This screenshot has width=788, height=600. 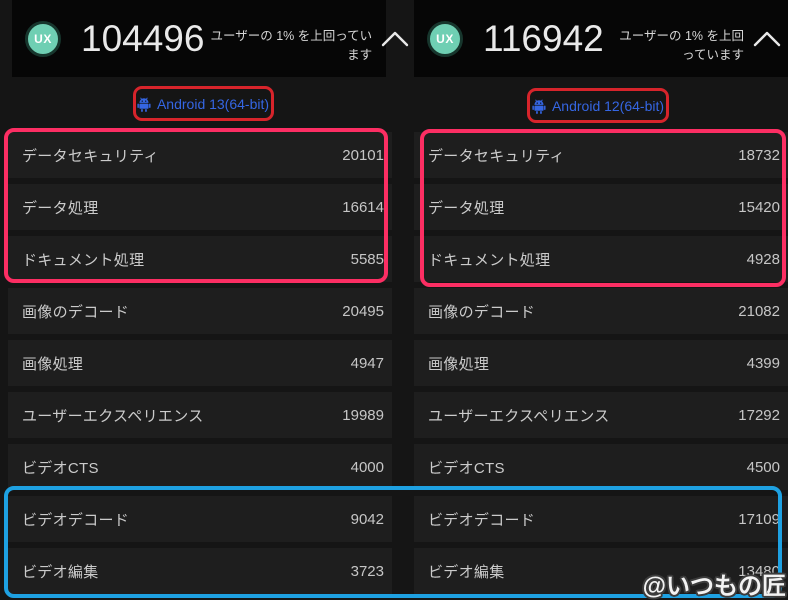 I want to click on score-header-right: UX 116942 ユーザーの 1% を上回 っています, so click(x=601, y=38).